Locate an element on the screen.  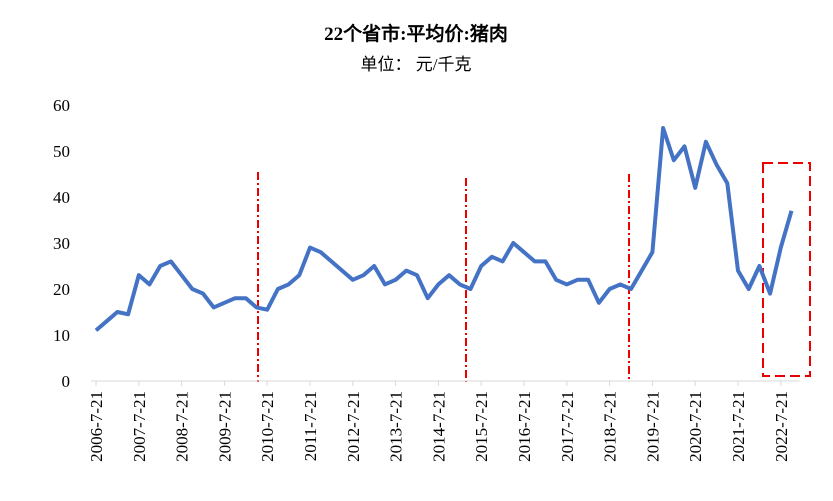
x-tick-label: 2019-7-21 is located at coordinates (652, 426).